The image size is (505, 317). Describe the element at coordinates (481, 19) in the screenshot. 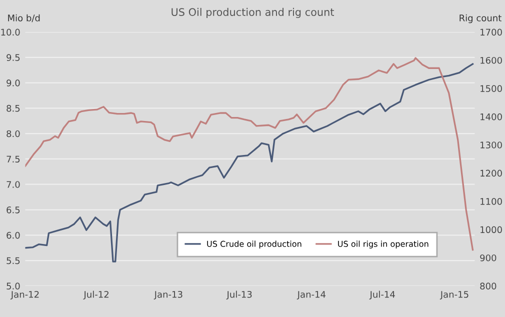

I see `y2-axis-title: Rig count` at that location.